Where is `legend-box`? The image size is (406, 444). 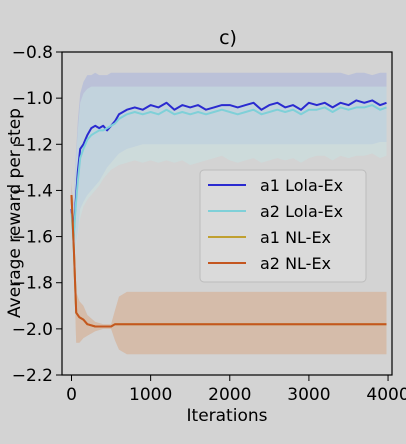 legend-box is located at coordinates (283, 226).